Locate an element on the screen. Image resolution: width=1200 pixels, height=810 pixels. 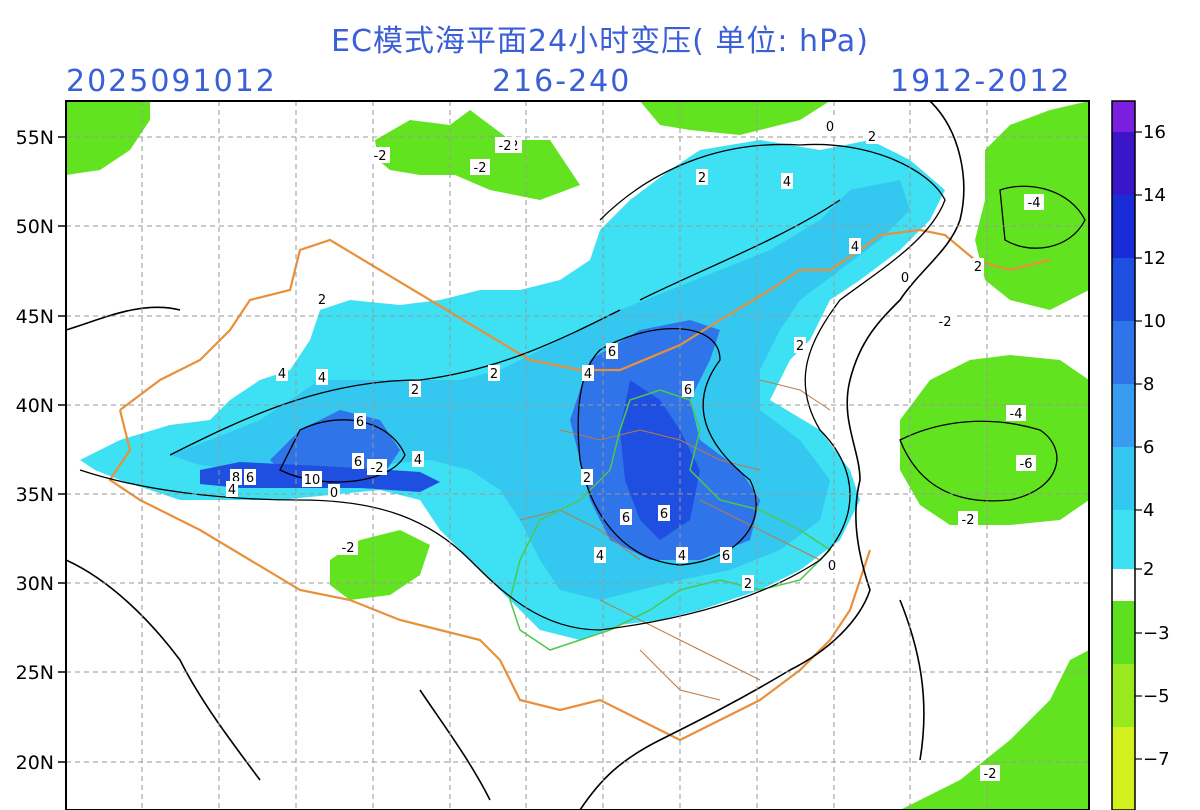
valid-period-label: 1912-2012 is located at coordinates (981, 81).